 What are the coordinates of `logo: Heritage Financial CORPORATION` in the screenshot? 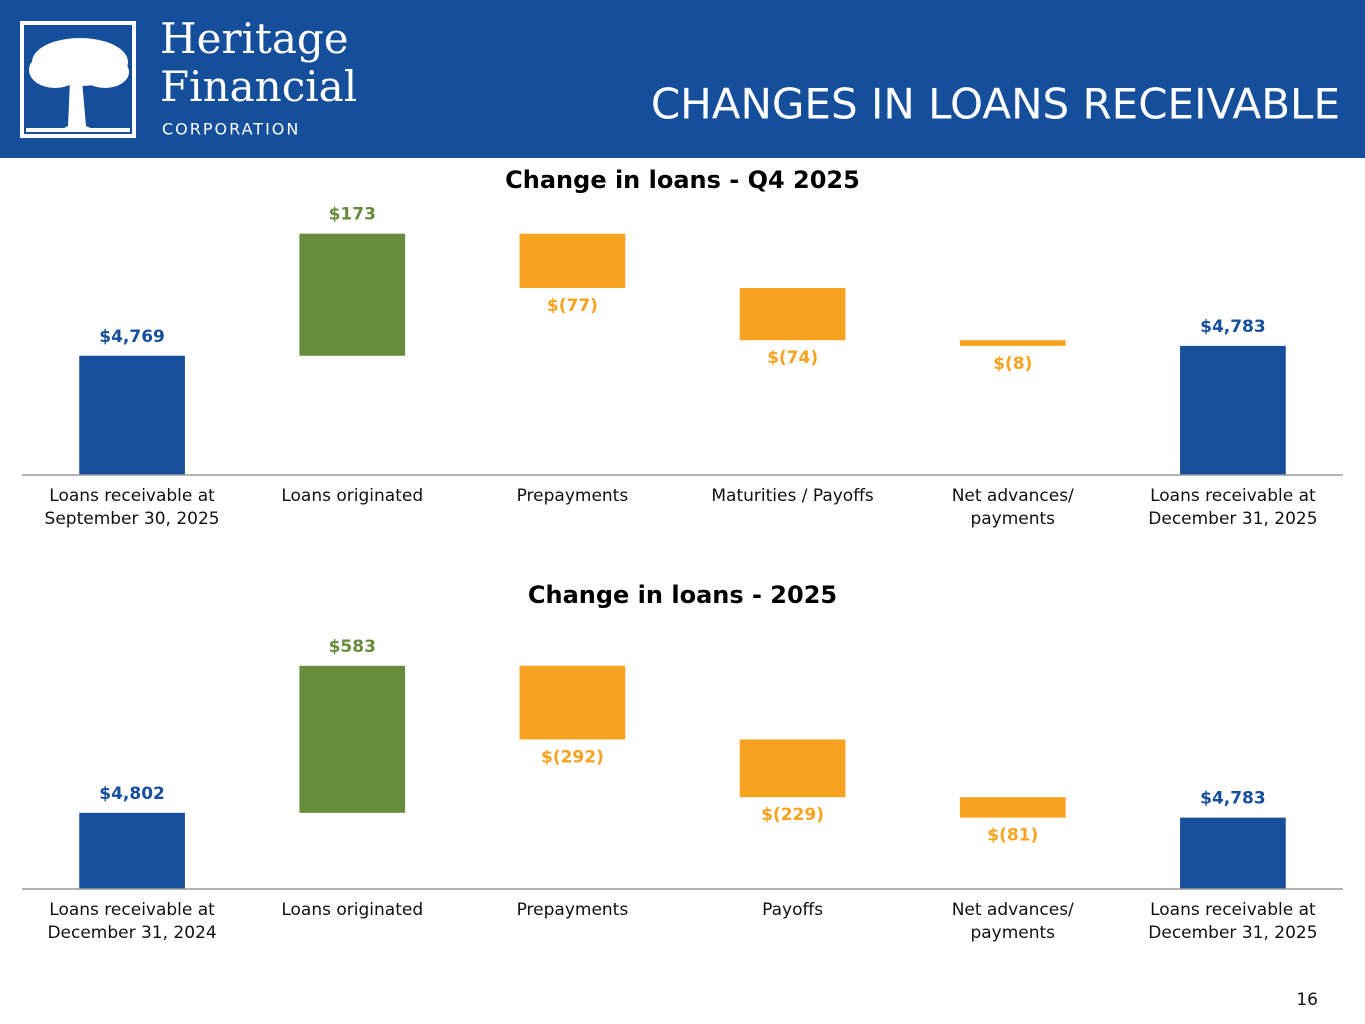 It's located at (188, 76).